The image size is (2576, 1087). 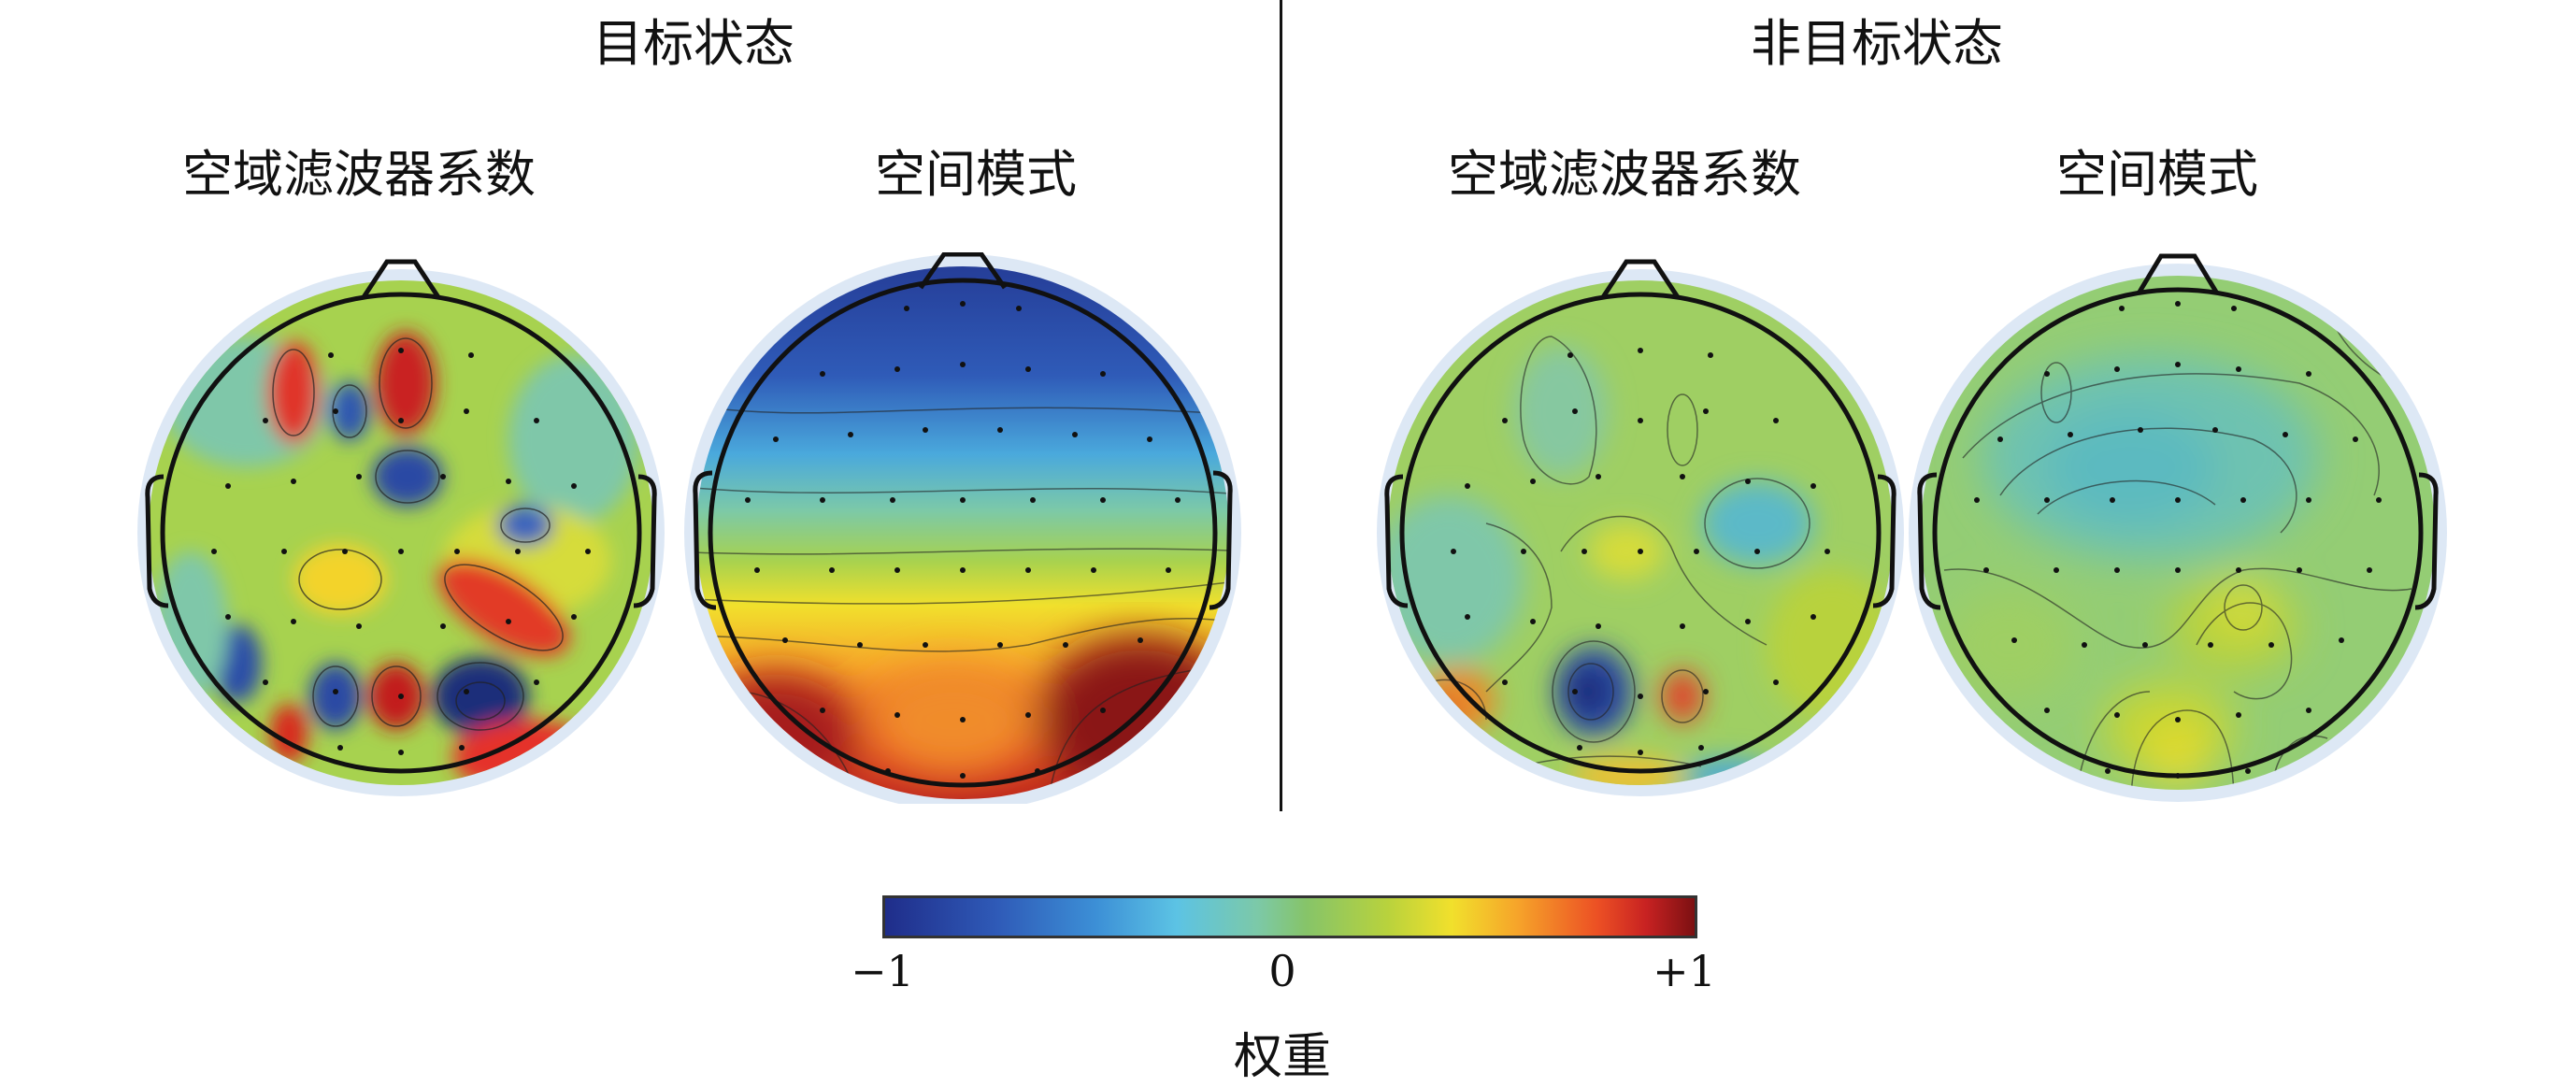 I want to click on topomap-target-pattern, so click(x=962, y=528).